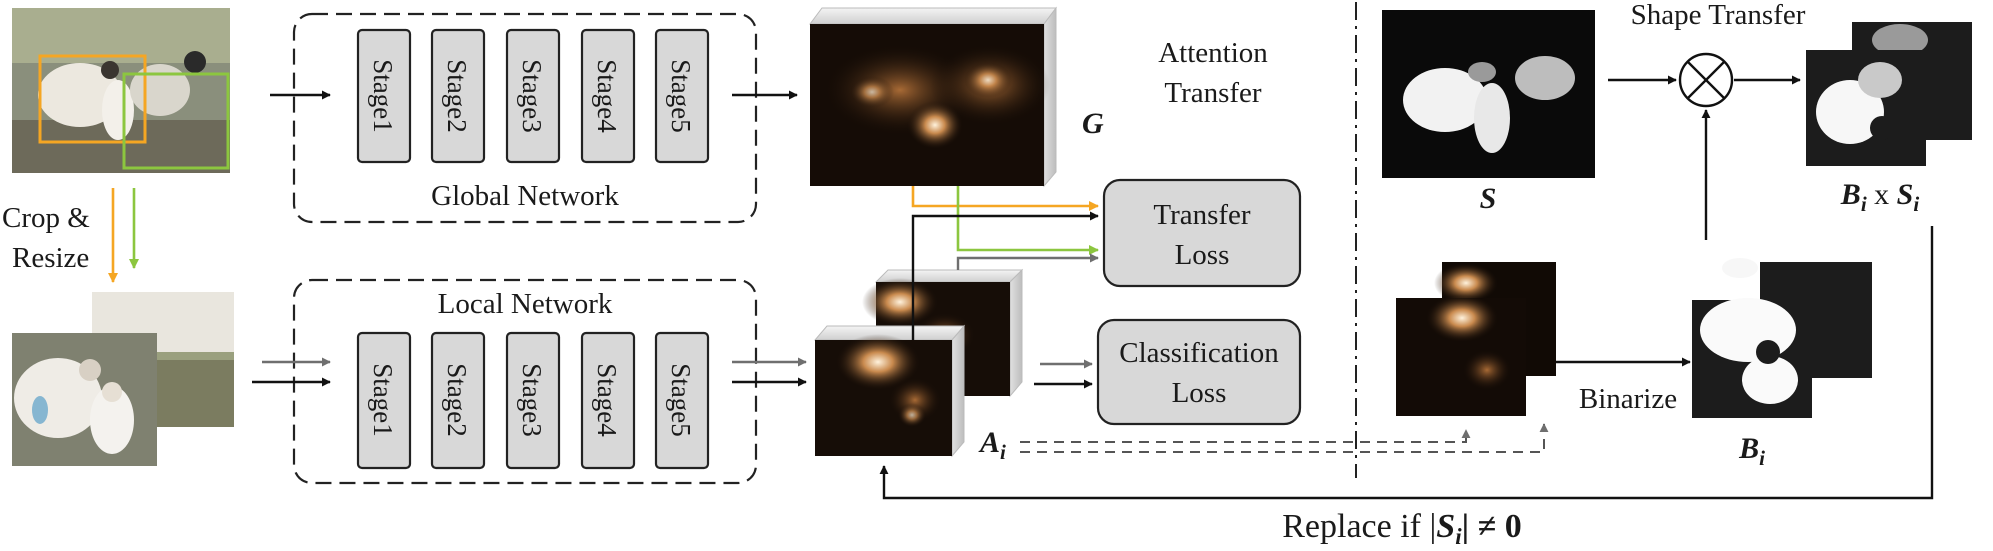  I want to click on local-stage4-label: Stage4, so click(607, 400).